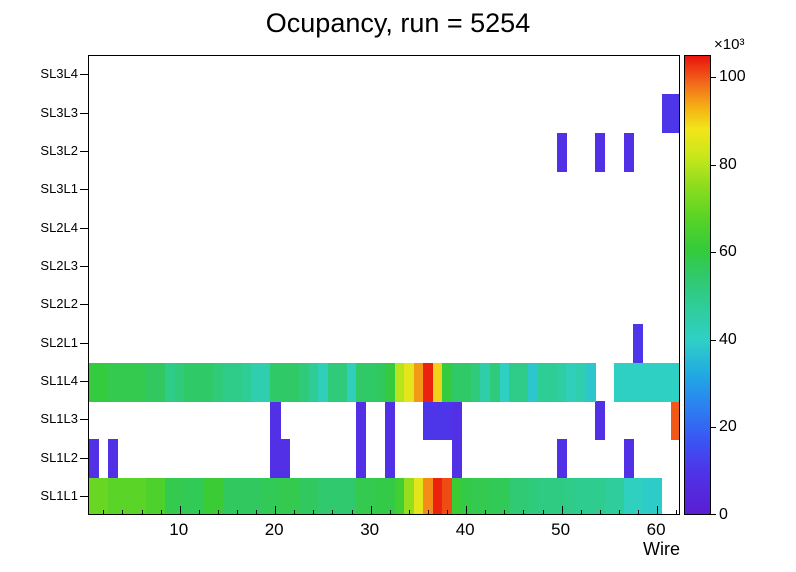  I want to click on colorbar-tick-label: 40, so click(728, 339).